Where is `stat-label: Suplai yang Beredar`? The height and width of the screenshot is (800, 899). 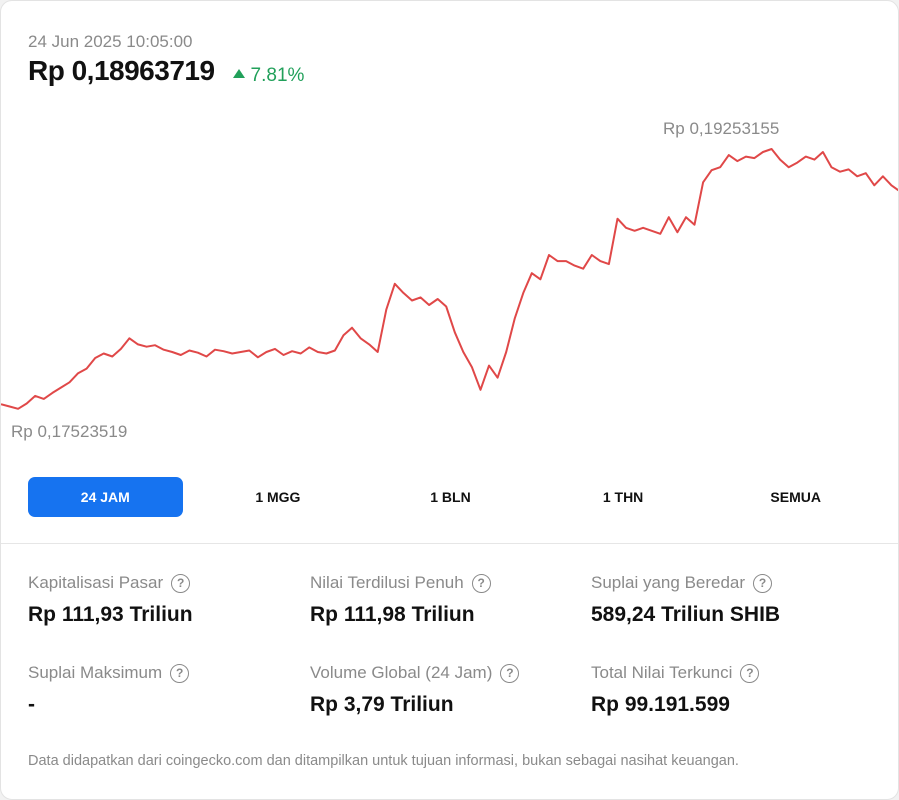 stat-label: Suplai yang Beredar is located at coordinates (668, 582).